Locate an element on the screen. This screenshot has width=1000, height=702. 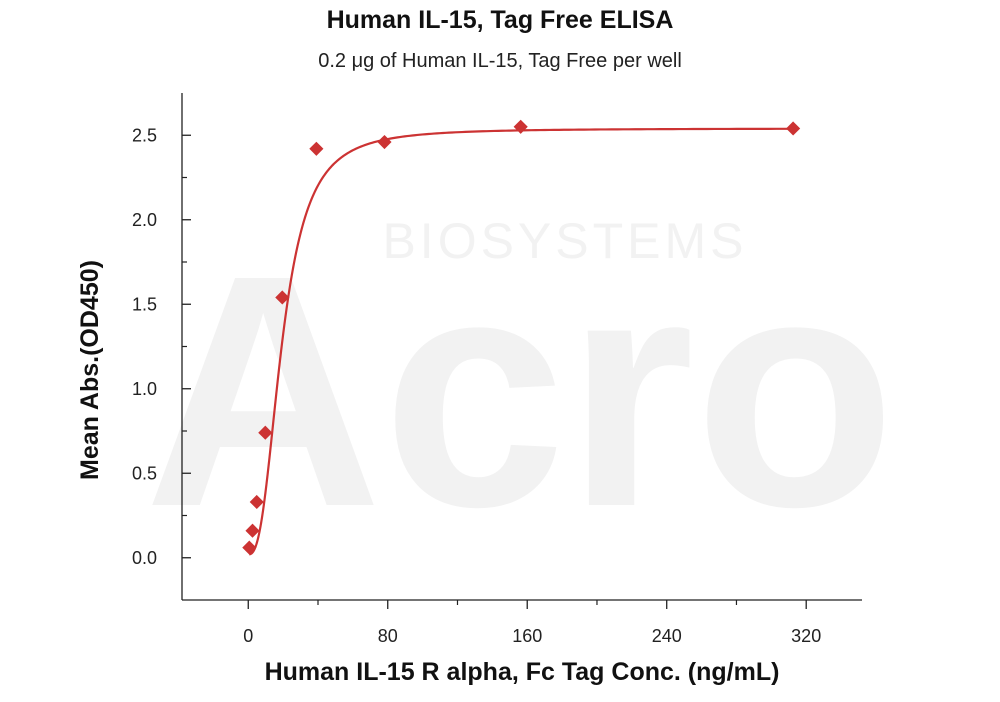
y-tick-label: 0.5 is located at coordinates (144, 473).